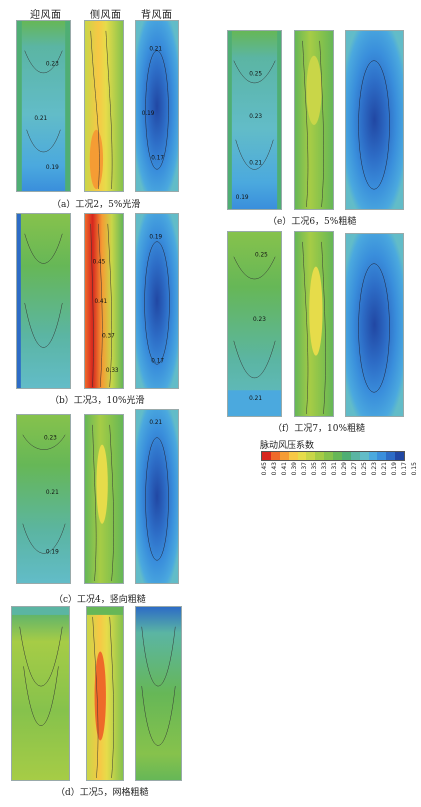 This screenshot has width=421, height=807. What do you see at coordinates (284, 469) in the screenshot?
I see `legend-tick-label: 0.41` at bounding box center [284, 469].